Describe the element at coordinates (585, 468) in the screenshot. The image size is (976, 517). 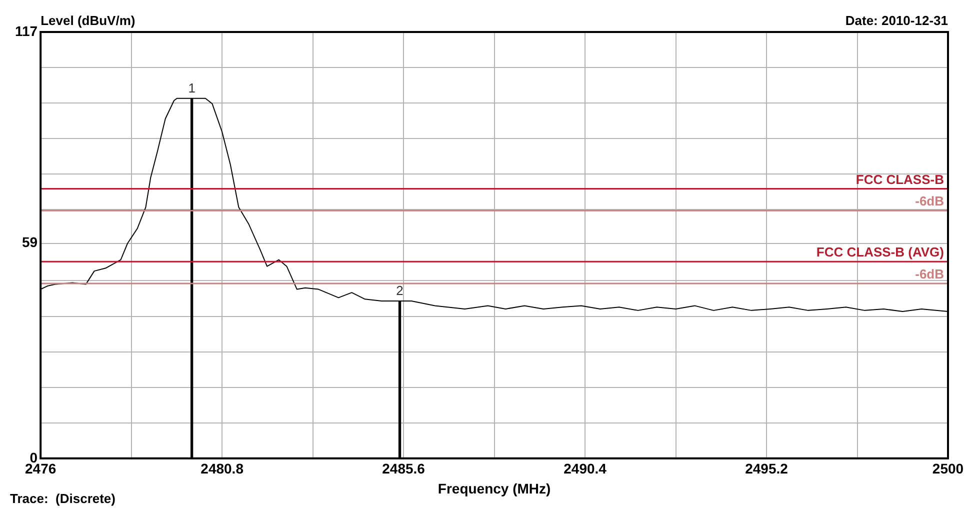
I see `x-tick-label: 2490.4` at that location.